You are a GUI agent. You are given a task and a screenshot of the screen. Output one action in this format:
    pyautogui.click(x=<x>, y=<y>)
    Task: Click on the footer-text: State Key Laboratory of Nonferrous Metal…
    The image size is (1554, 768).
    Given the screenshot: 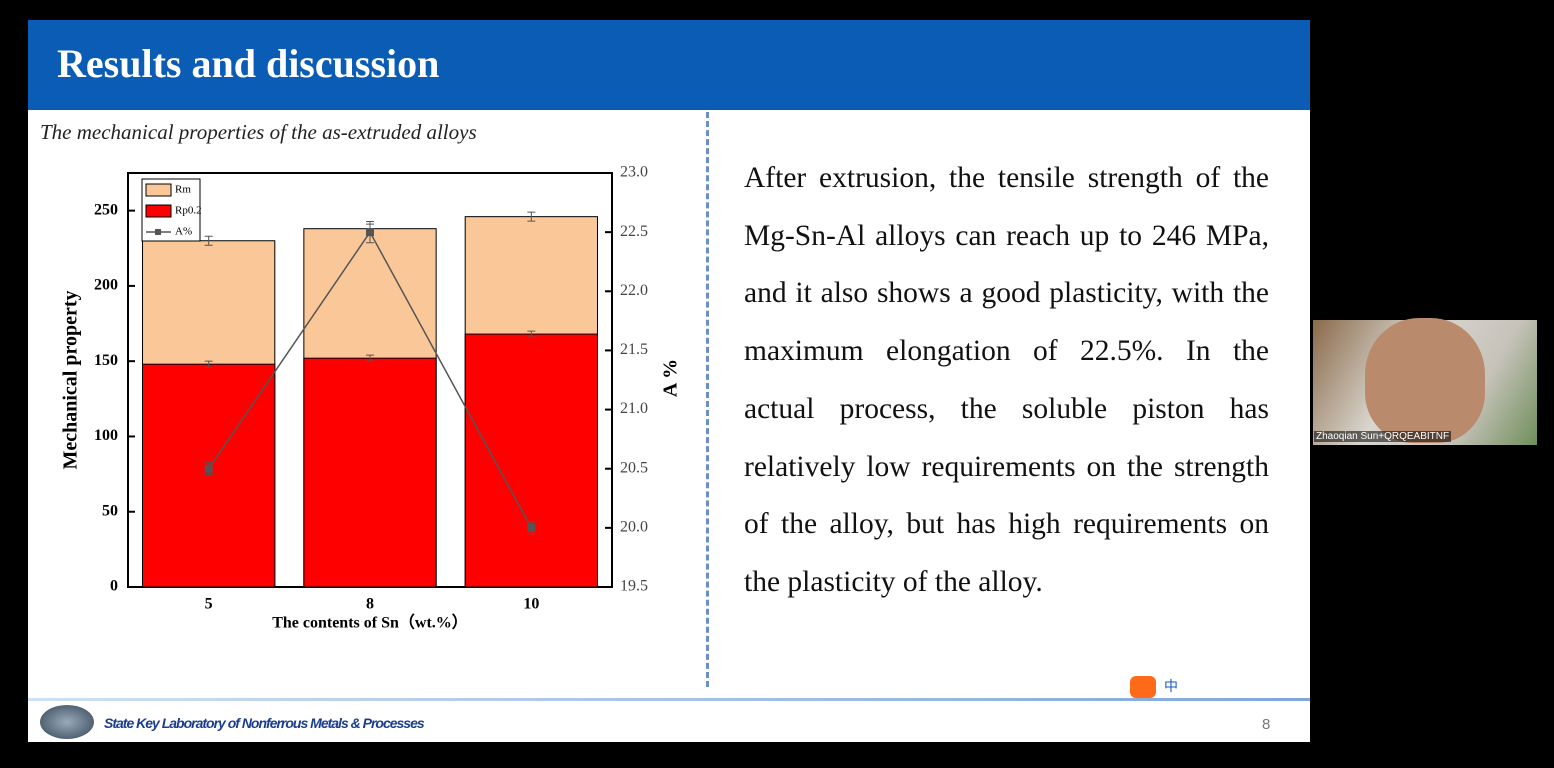 What is the action you would take?
    pyautogui.click(x=264, y=723)
    